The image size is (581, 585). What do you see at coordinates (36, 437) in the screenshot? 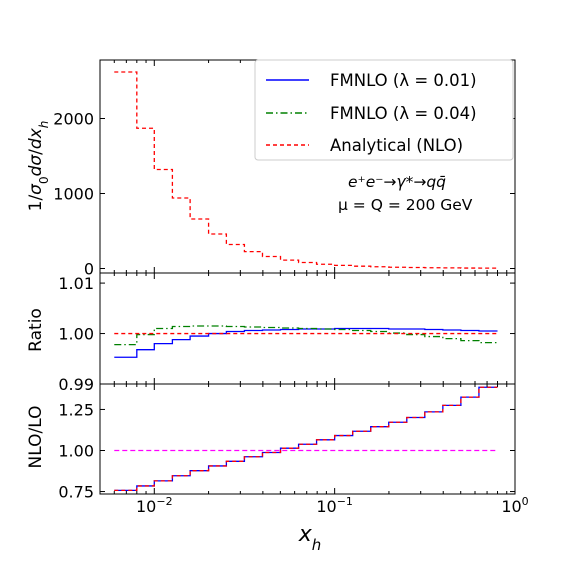
I see `kfac-ylabel: NLO/LO` at bounding box center [36, 437].